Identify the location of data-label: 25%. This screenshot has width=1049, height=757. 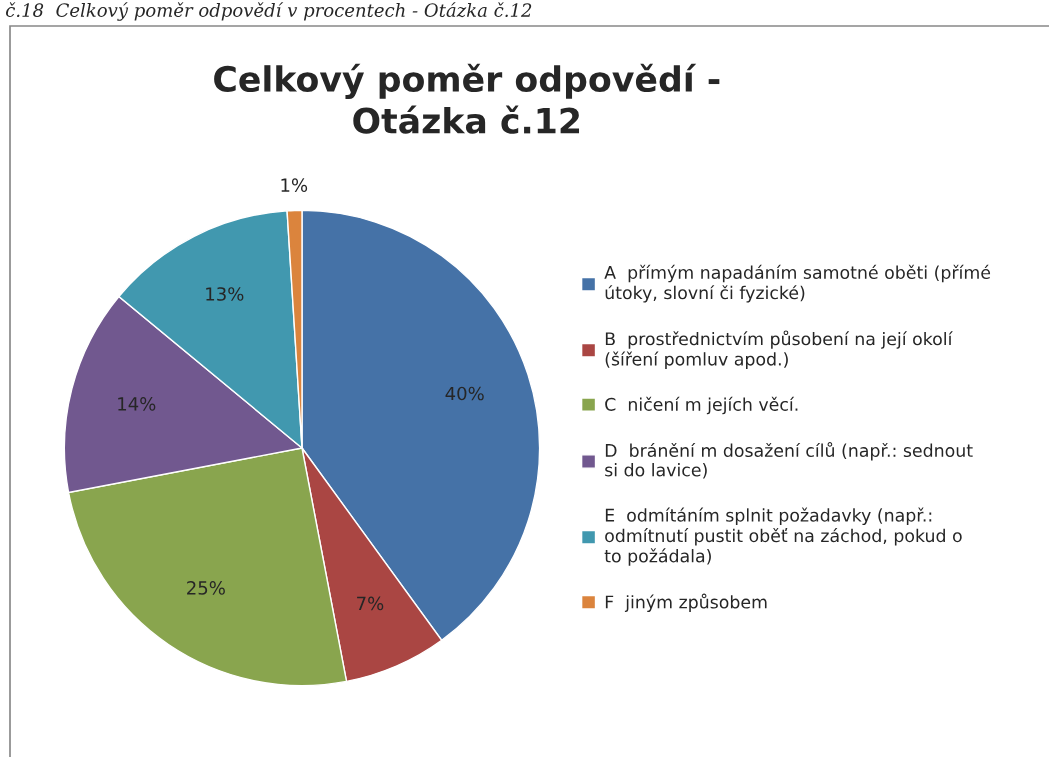
(206, 588).